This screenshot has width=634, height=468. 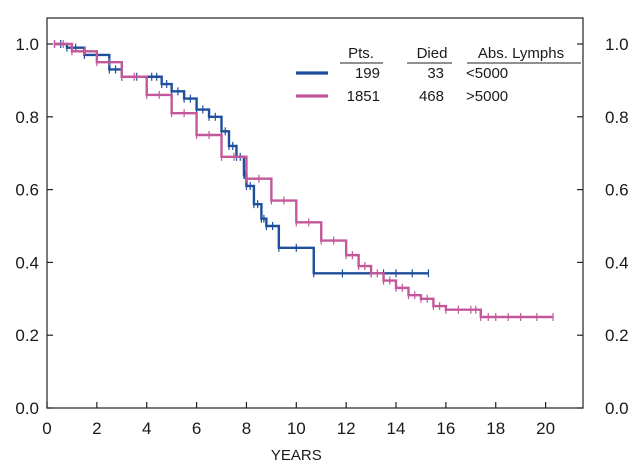 What do you see at coordinates (617, 335) in the screenshot?
I see `y-tick-label-right: 0.2` at bounding box center [617, 335].